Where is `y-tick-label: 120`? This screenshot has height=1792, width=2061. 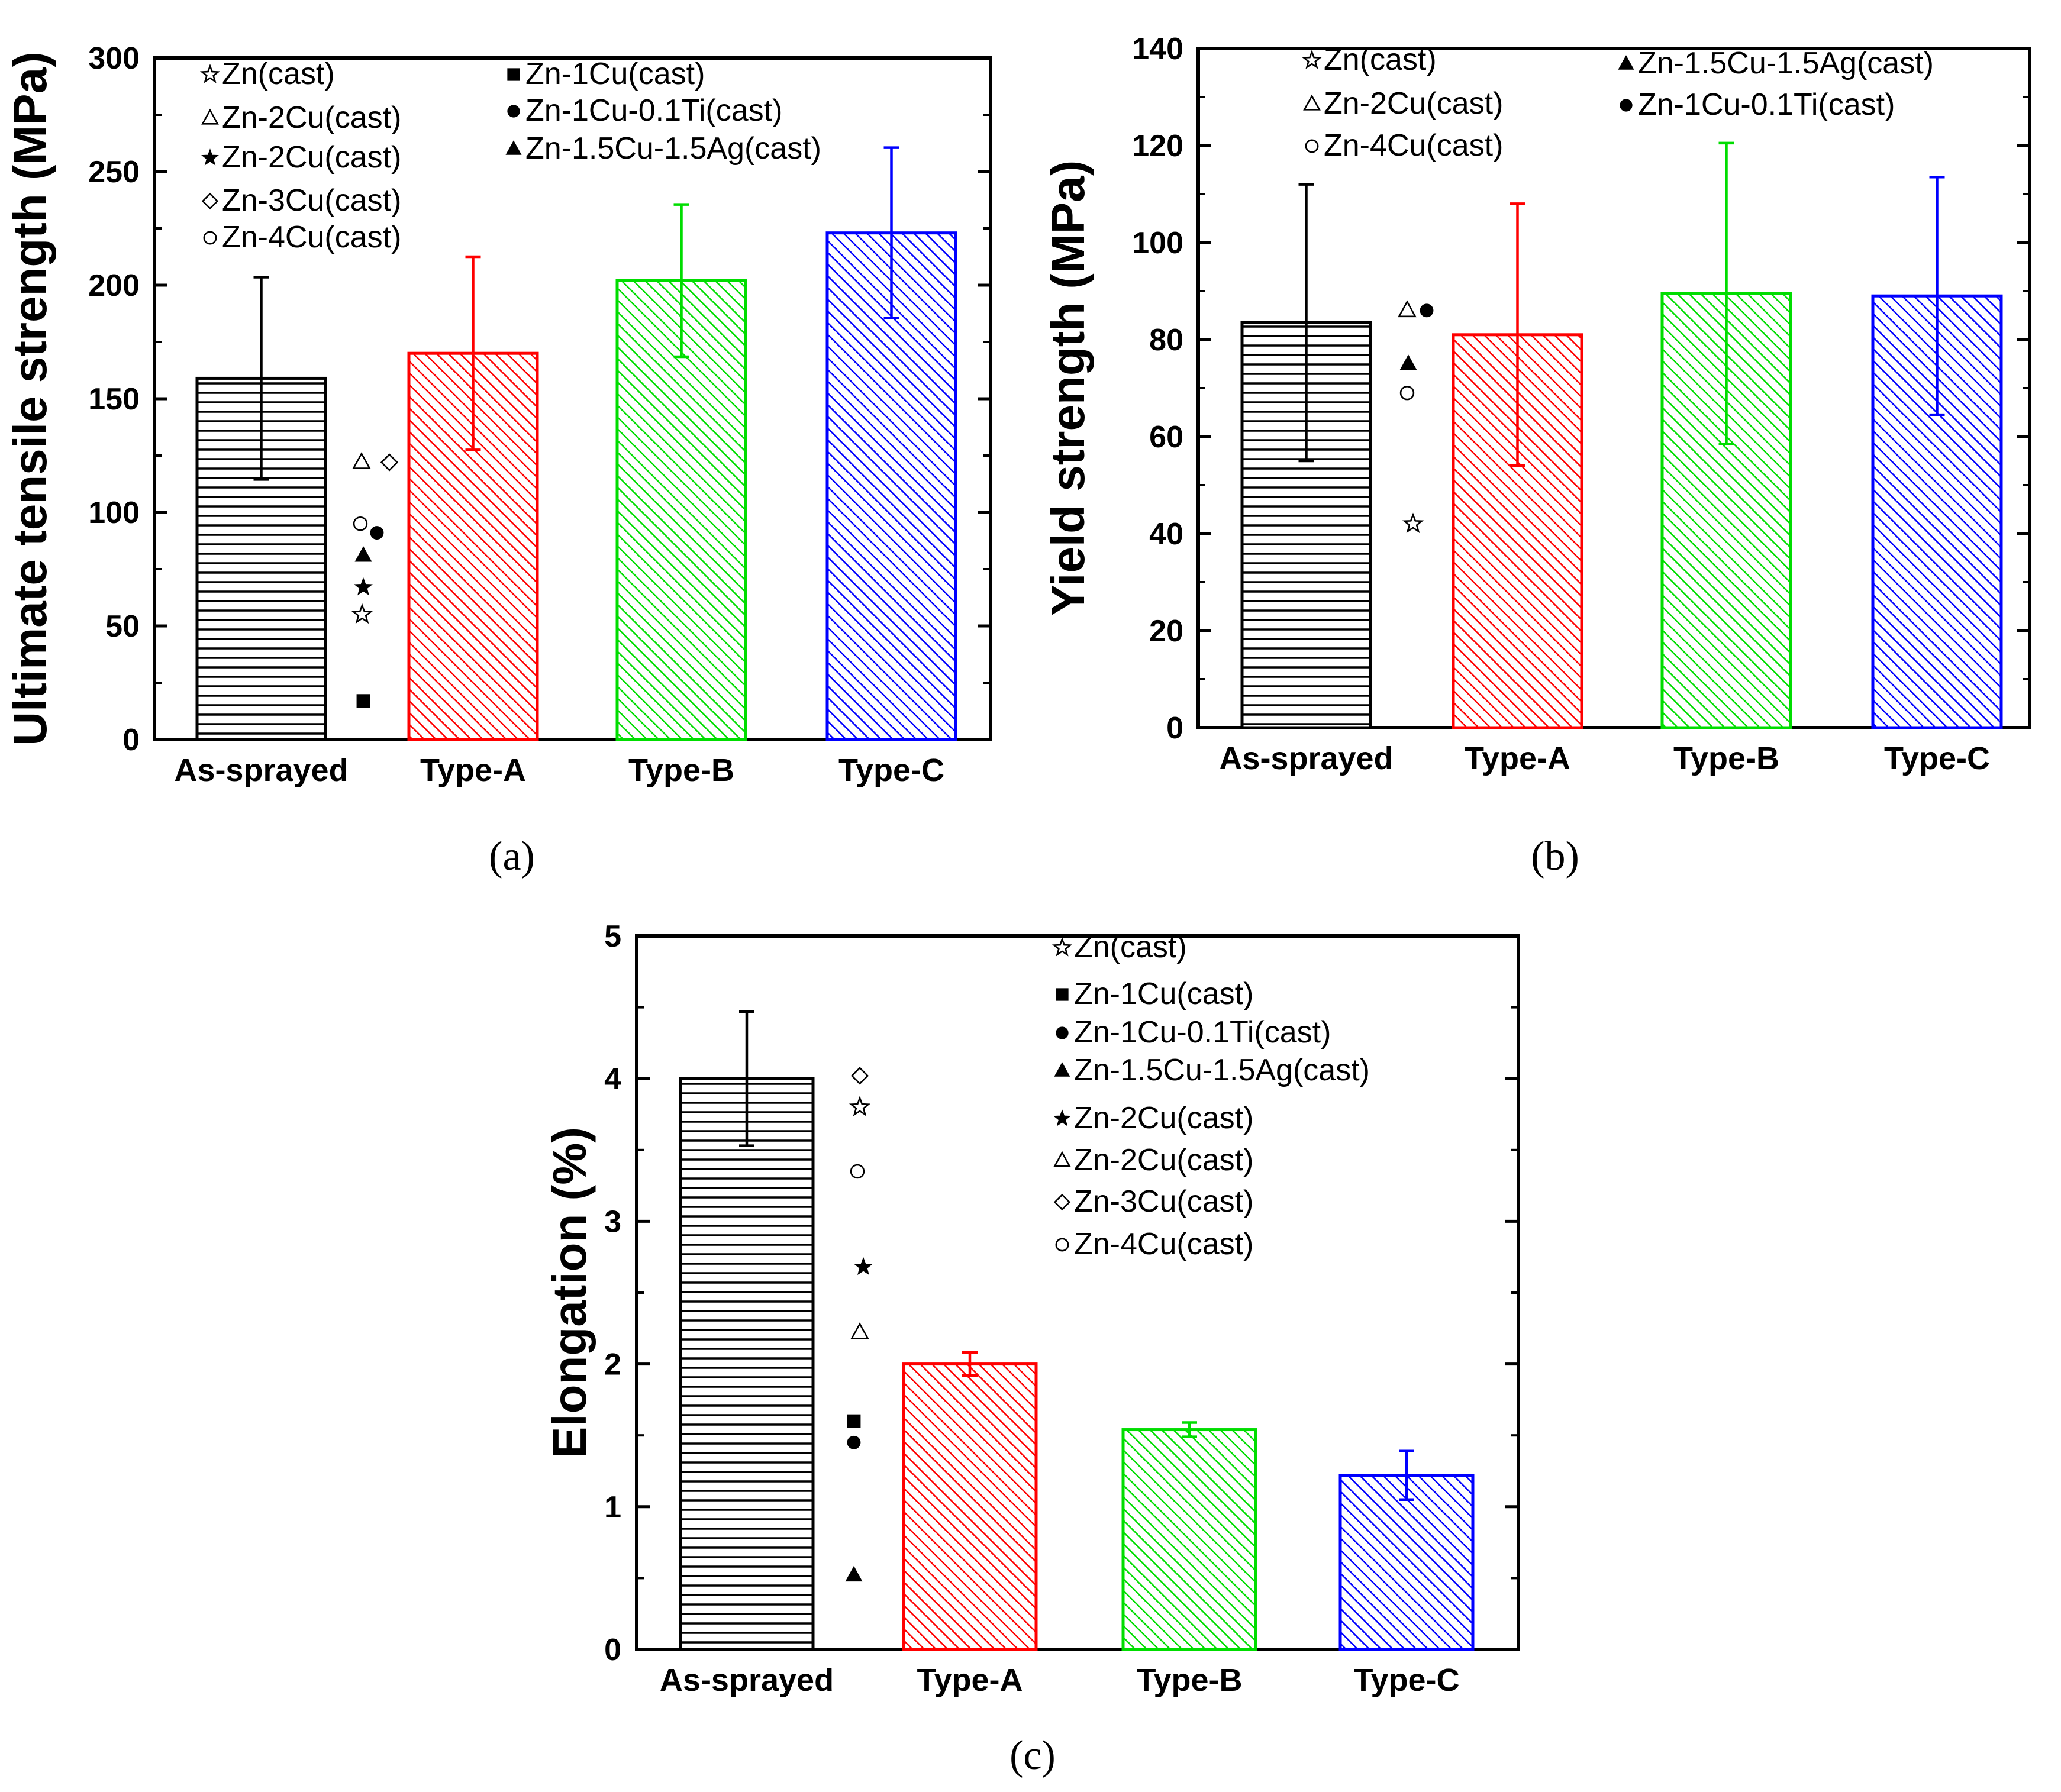
y-tick-label: 120 is located at coordinates (1157, 146).